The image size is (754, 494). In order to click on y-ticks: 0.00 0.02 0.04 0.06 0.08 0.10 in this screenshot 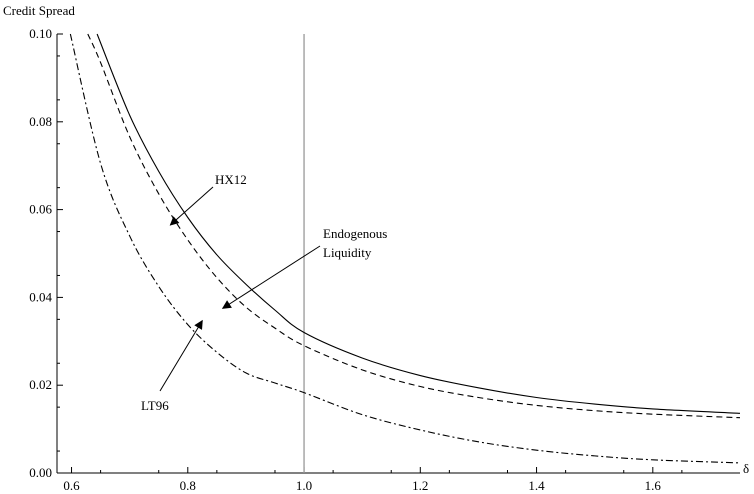, I will do `click(46, 253)`.